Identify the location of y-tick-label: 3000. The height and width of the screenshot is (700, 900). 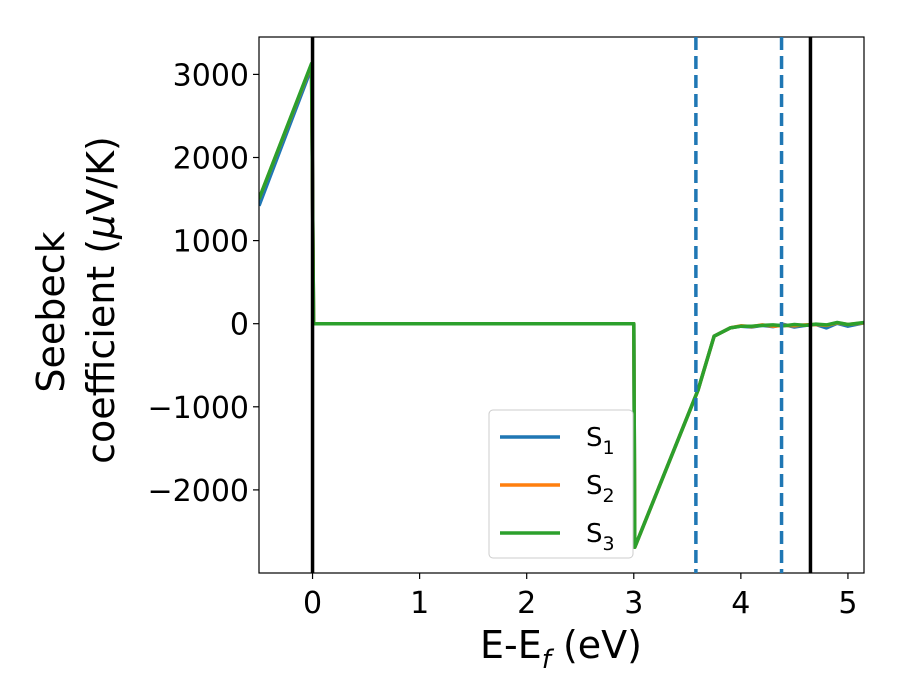
(211, 75).